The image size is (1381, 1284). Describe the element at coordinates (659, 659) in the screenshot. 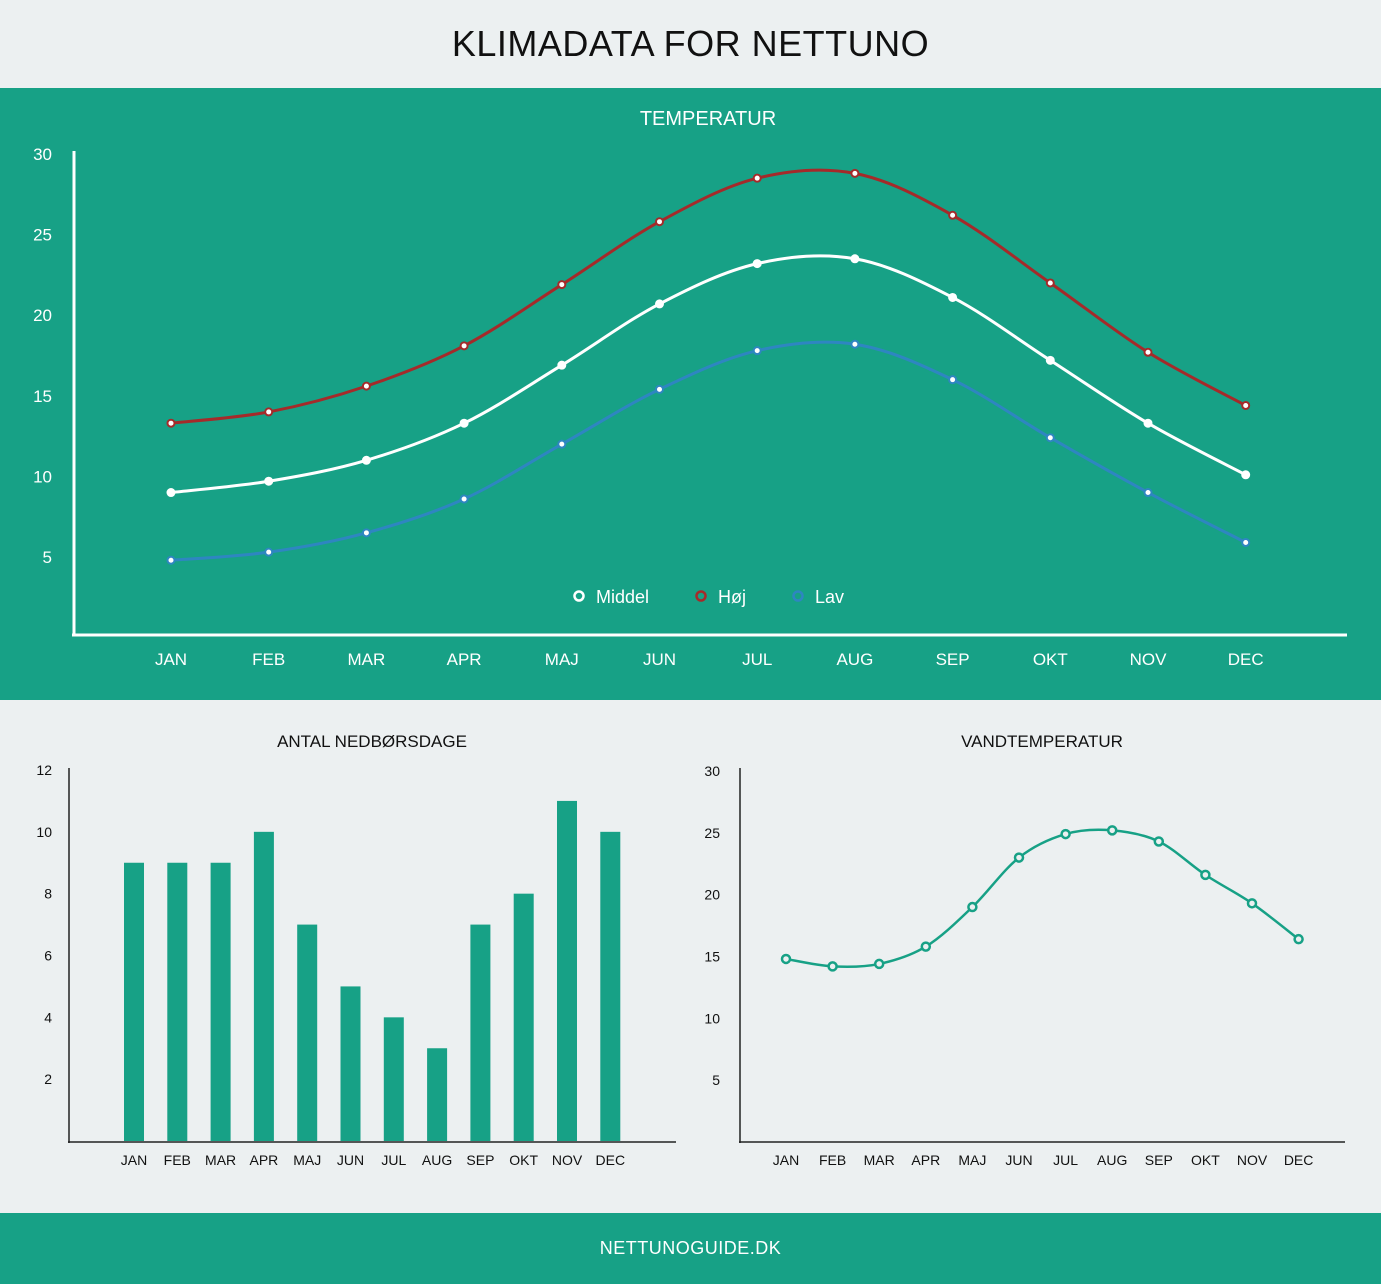

I see `temperature-x-tick-label: JUN` at that location.